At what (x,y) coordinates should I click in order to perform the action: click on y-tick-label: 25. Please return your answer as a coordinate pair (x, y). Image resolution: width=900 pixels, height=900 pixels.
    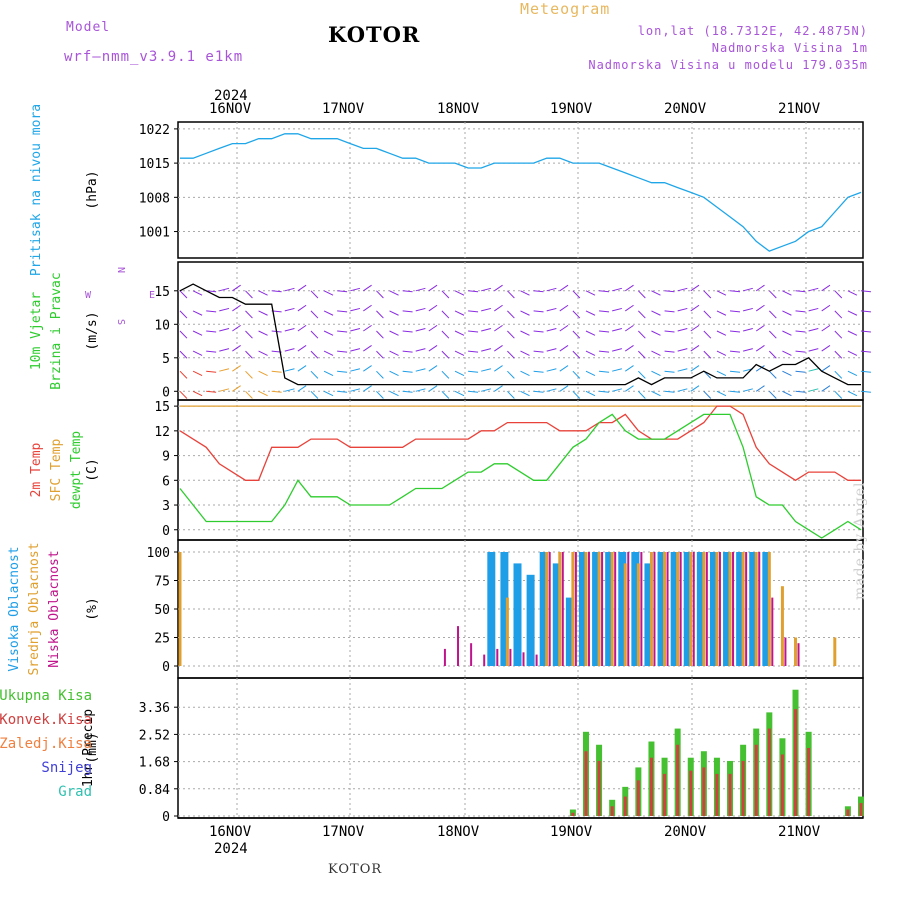
    Looking at the image, I should click on (162, 639).